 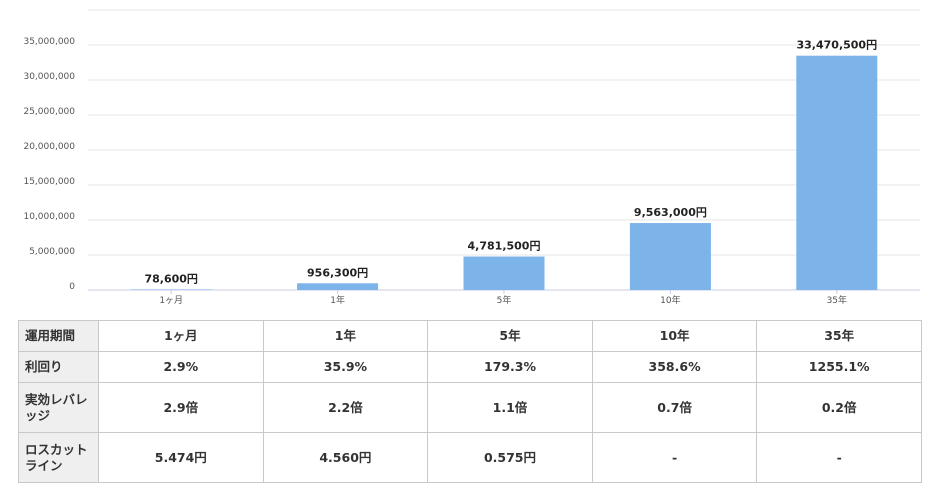 I want to click on x-tick-label: 1年, so click(x=337, y=300).